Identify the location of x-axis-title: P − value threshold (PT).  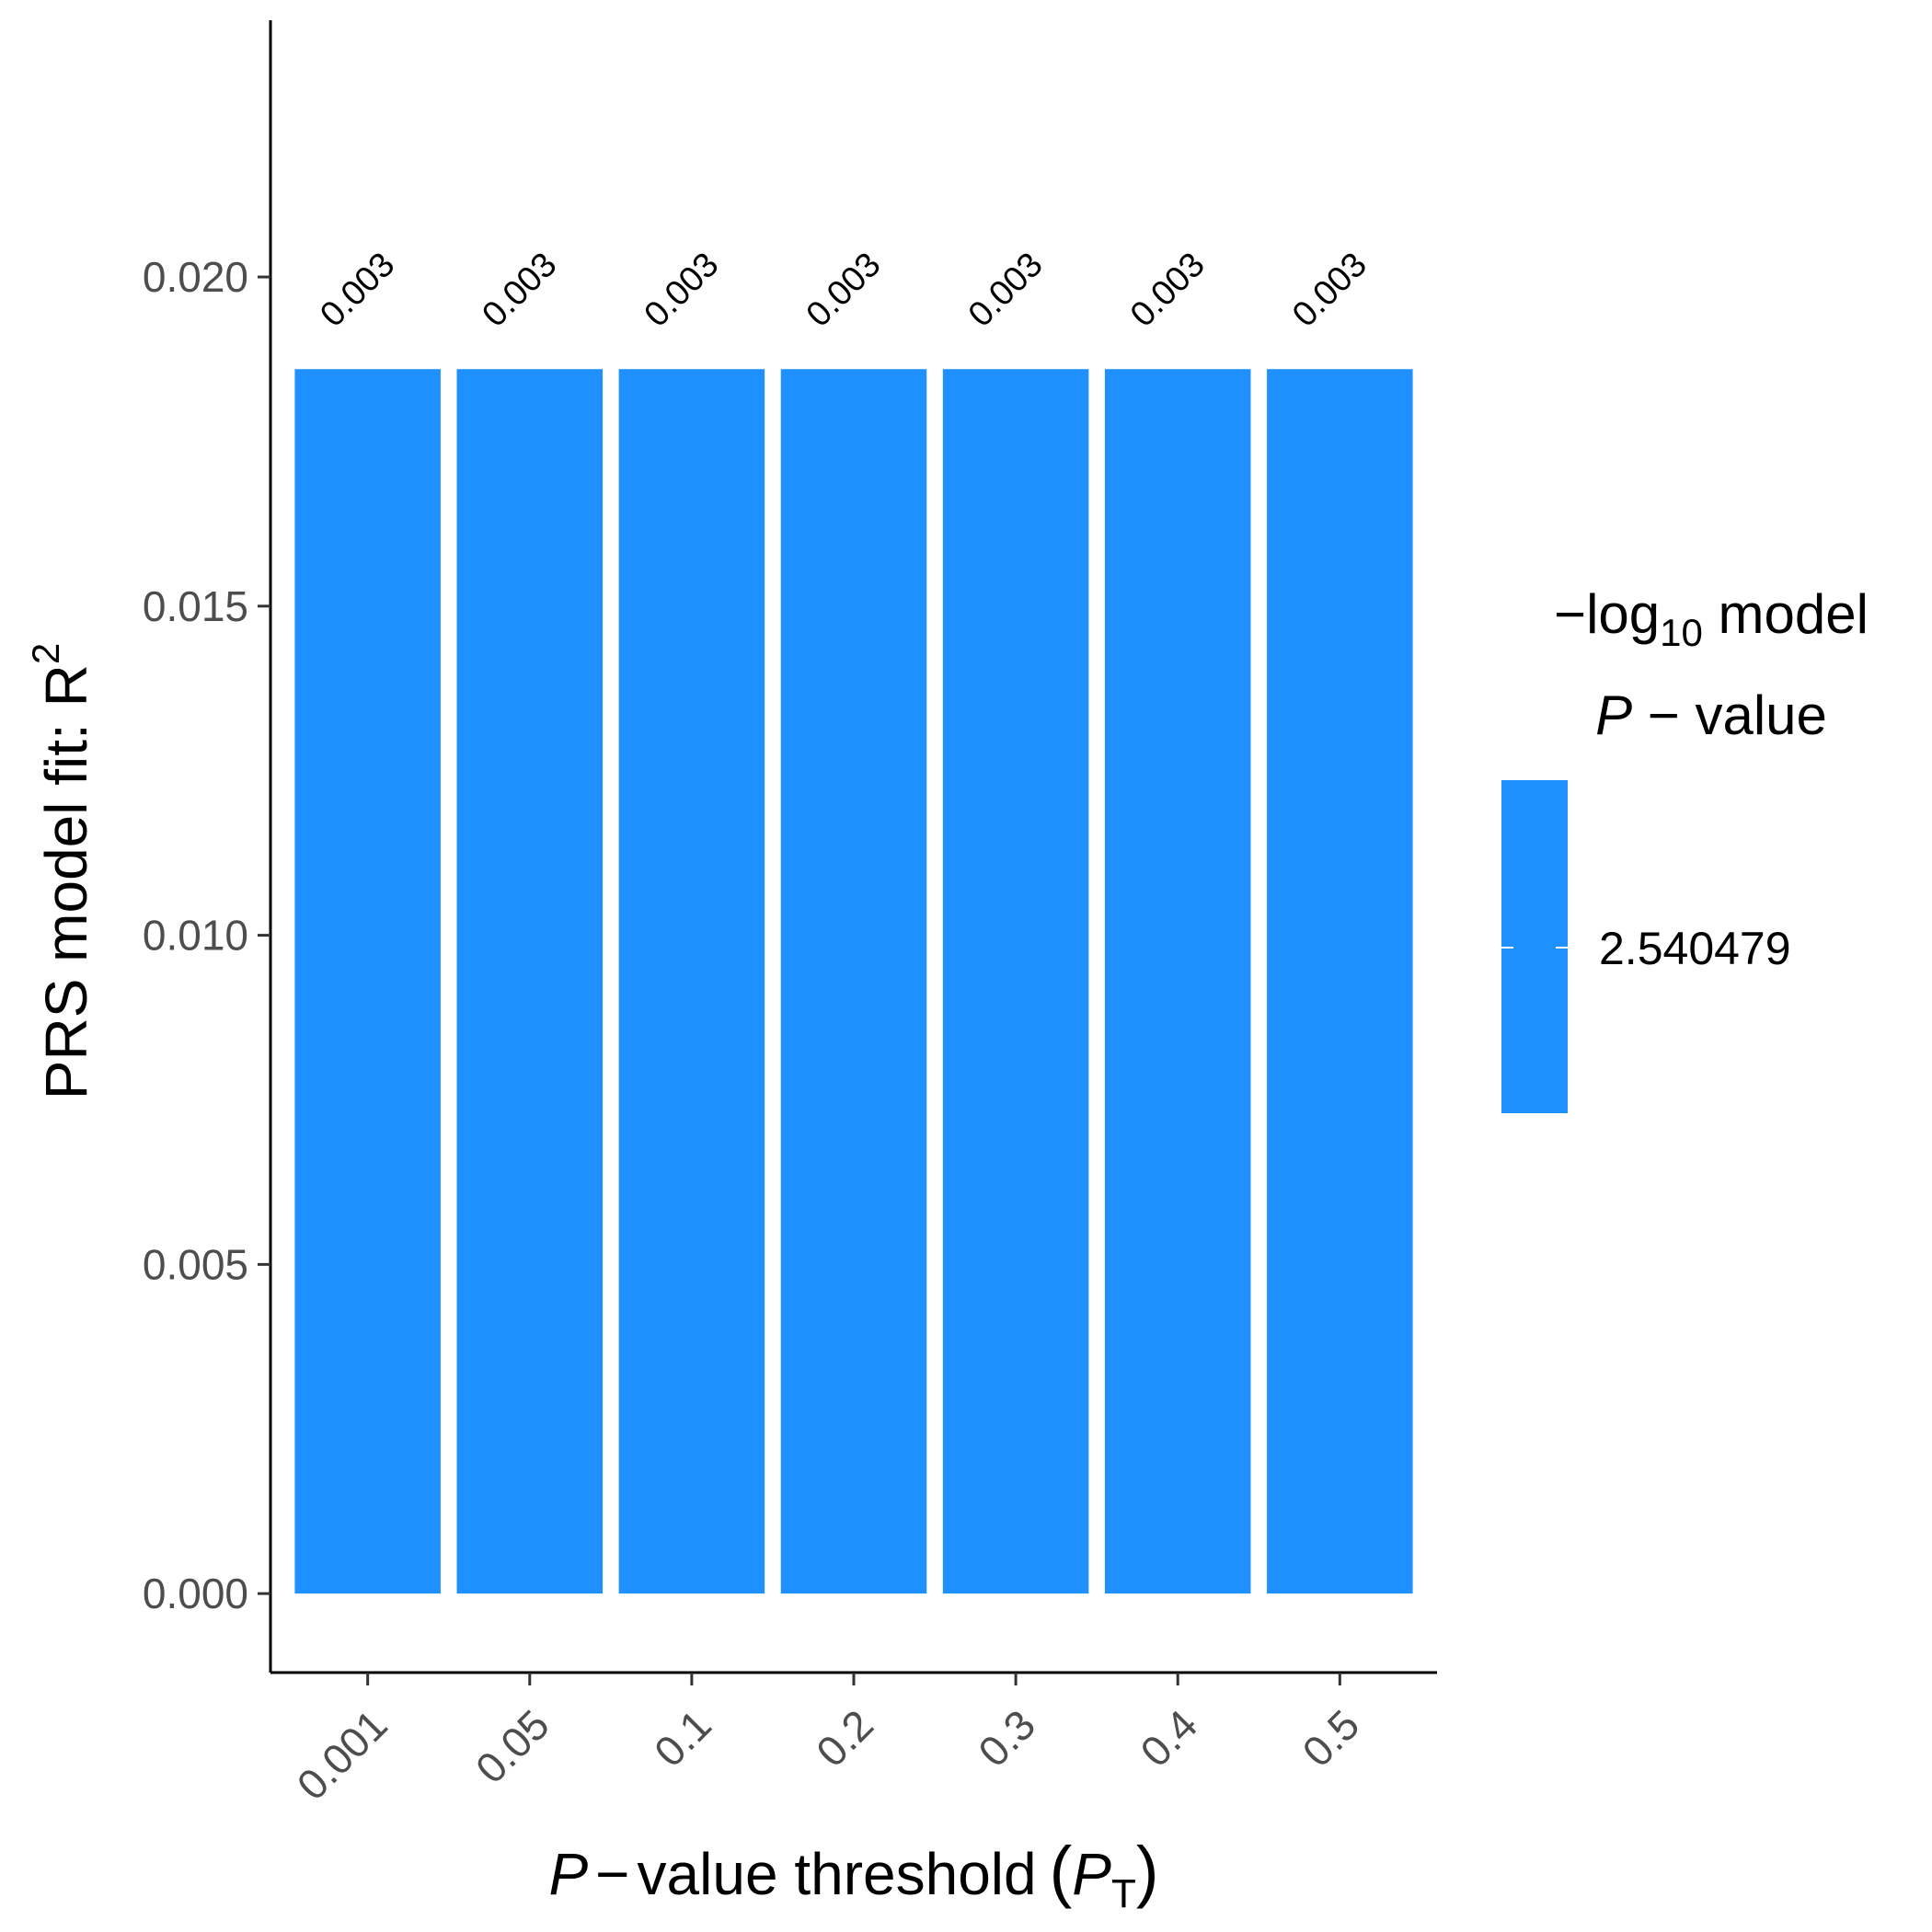
(853, 1874).